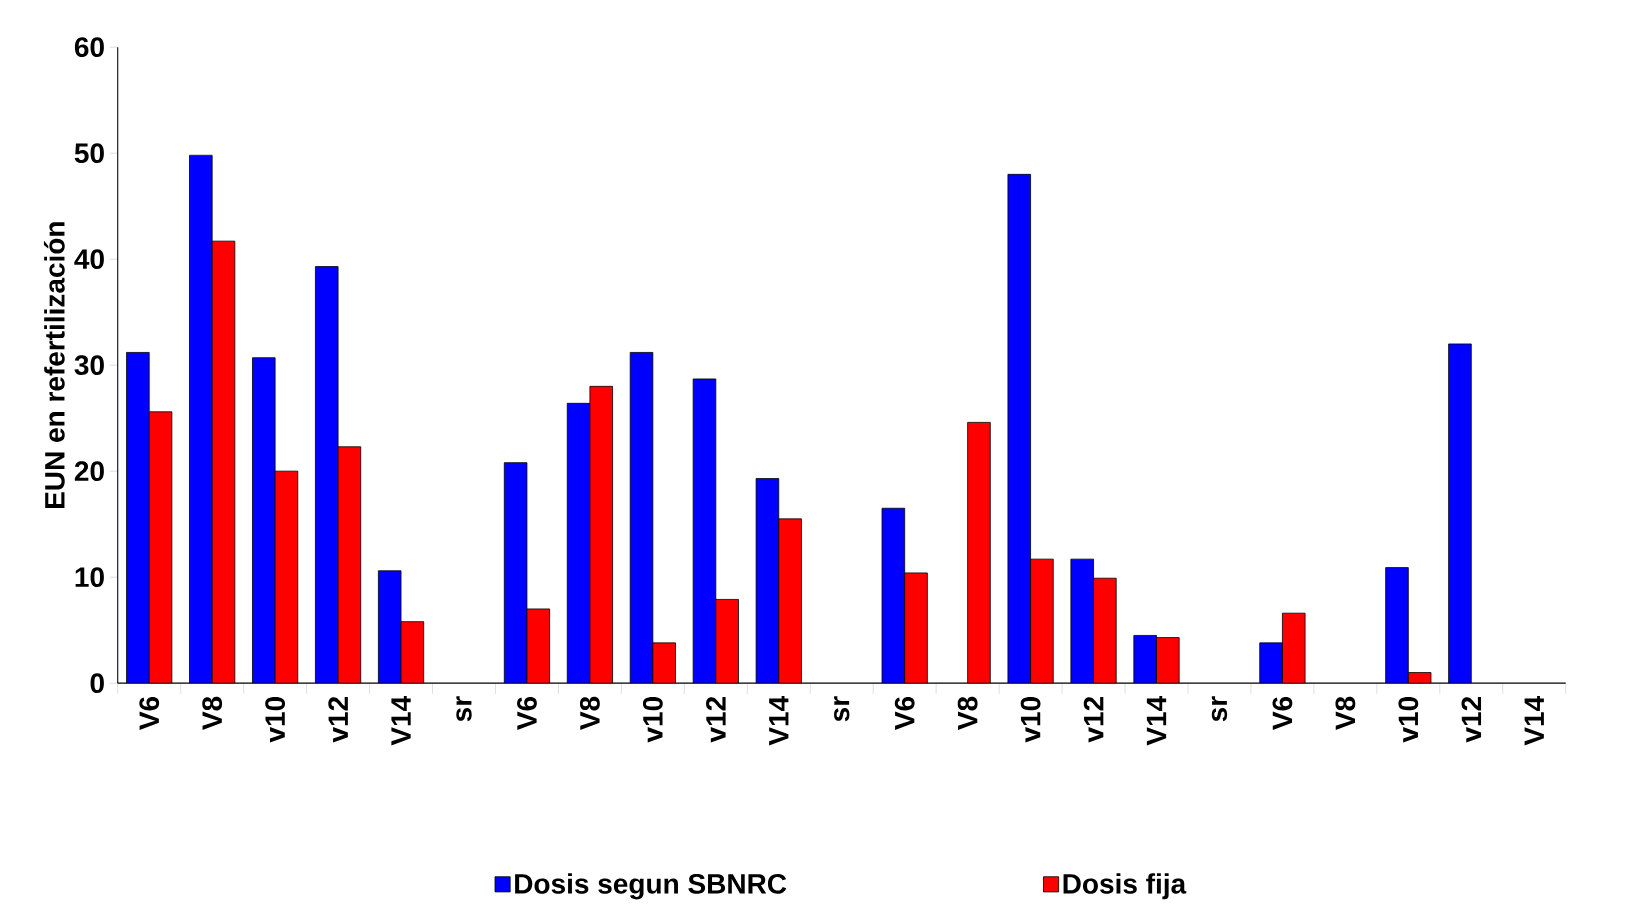  What do you see at coordinates (89, 259) in the screenshot?
I see `y-tick-label: 40` at bounding box center [89, 259].